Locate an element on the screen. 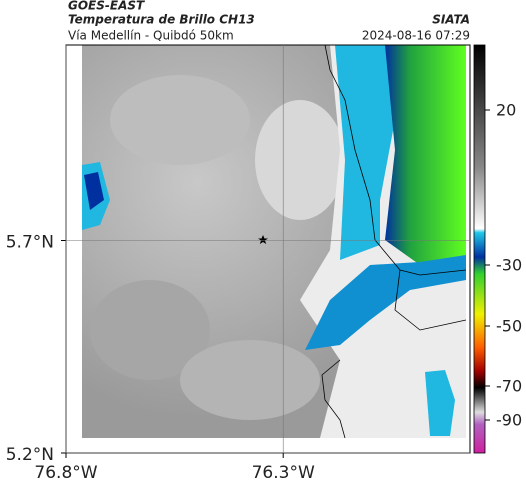  location-marker is located at coordinates (263, 239).